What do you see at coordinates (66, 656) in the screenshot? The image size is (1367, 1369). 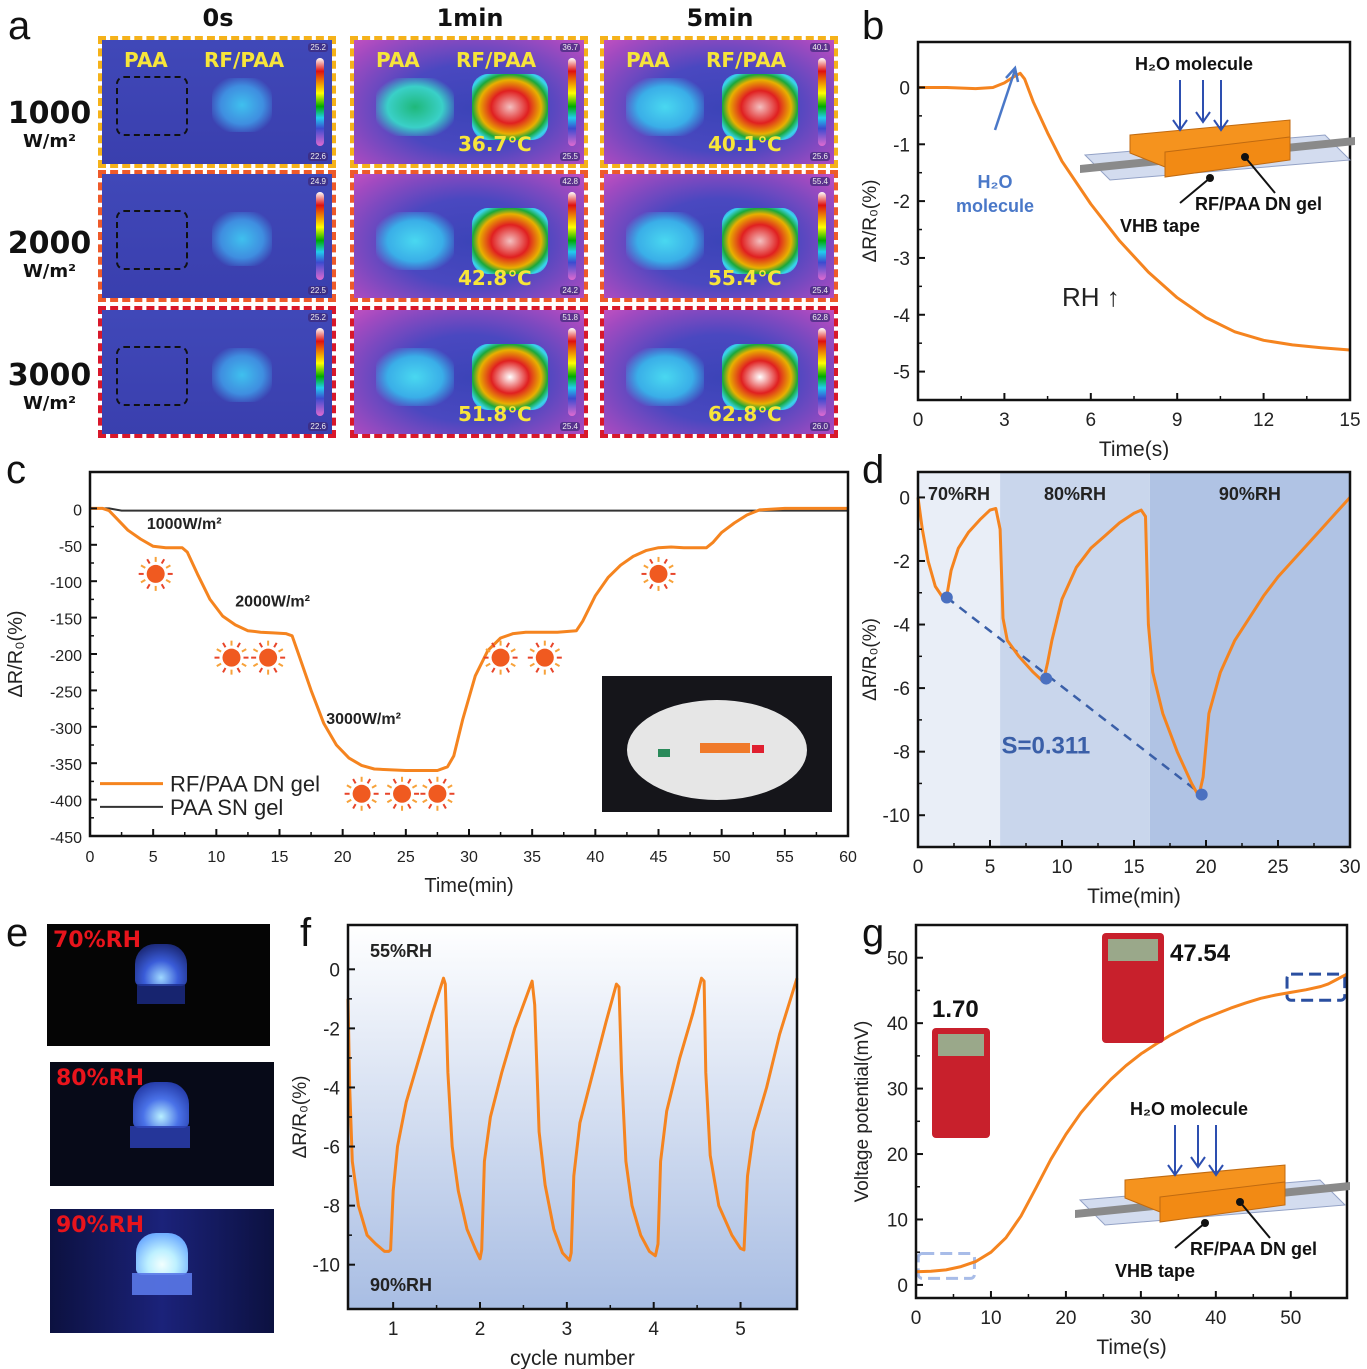 I see `y-tick-label: -200` at bounding box center [66, 656].